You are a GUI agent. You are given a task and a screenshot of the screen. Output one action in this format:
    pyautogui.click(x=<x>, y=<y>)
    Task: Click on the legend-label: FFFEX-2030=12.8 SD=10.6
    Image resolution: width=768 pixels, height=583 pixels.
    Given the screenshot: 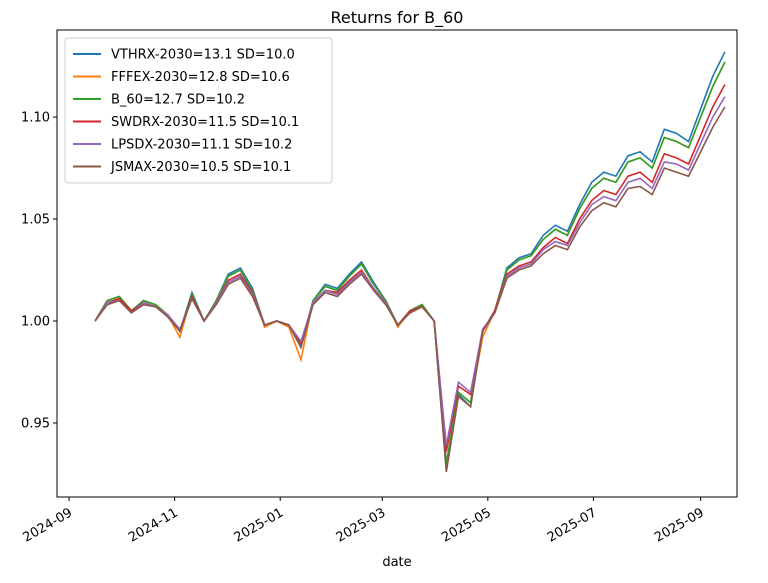 What is the action you would take?
    pyautogui.click(x=200, y=77)
    